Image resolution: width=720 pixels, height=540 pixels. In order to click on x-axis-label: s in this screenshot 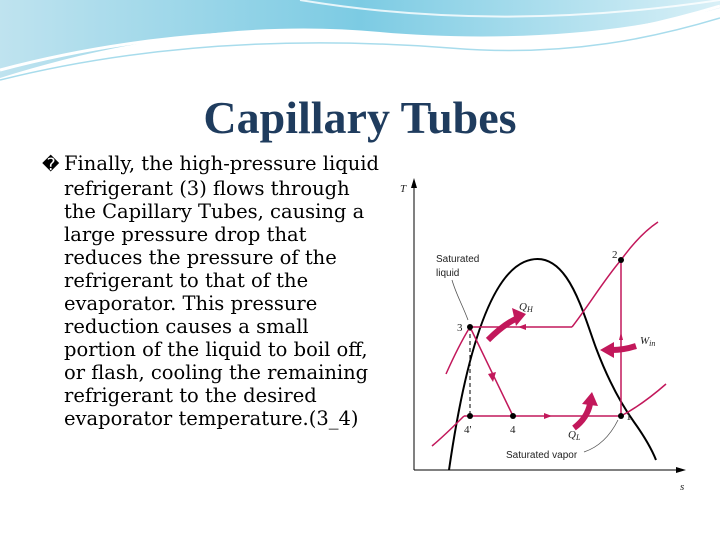, I will do `click(682, 487)`.